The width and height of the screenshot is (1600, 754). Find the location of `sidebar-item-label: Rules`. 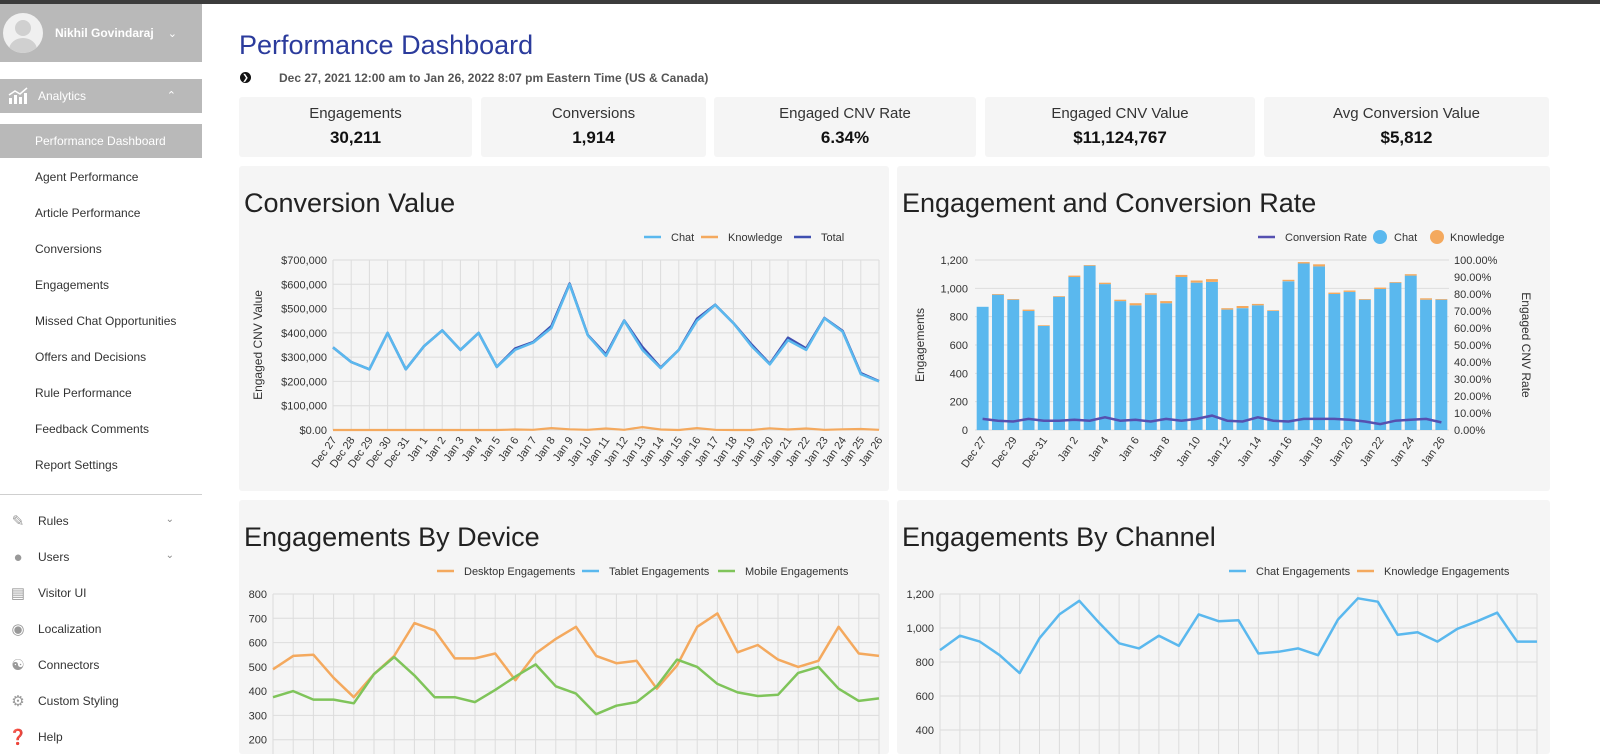

sidebar-item-label: Rules is located at coordinates (53, 521).